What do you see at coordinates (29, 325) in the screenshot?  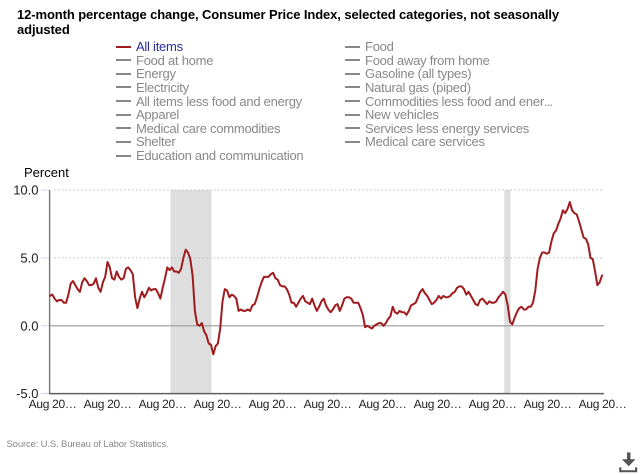 I see `svg-text: 0.0` at bounding box center [29, 325].